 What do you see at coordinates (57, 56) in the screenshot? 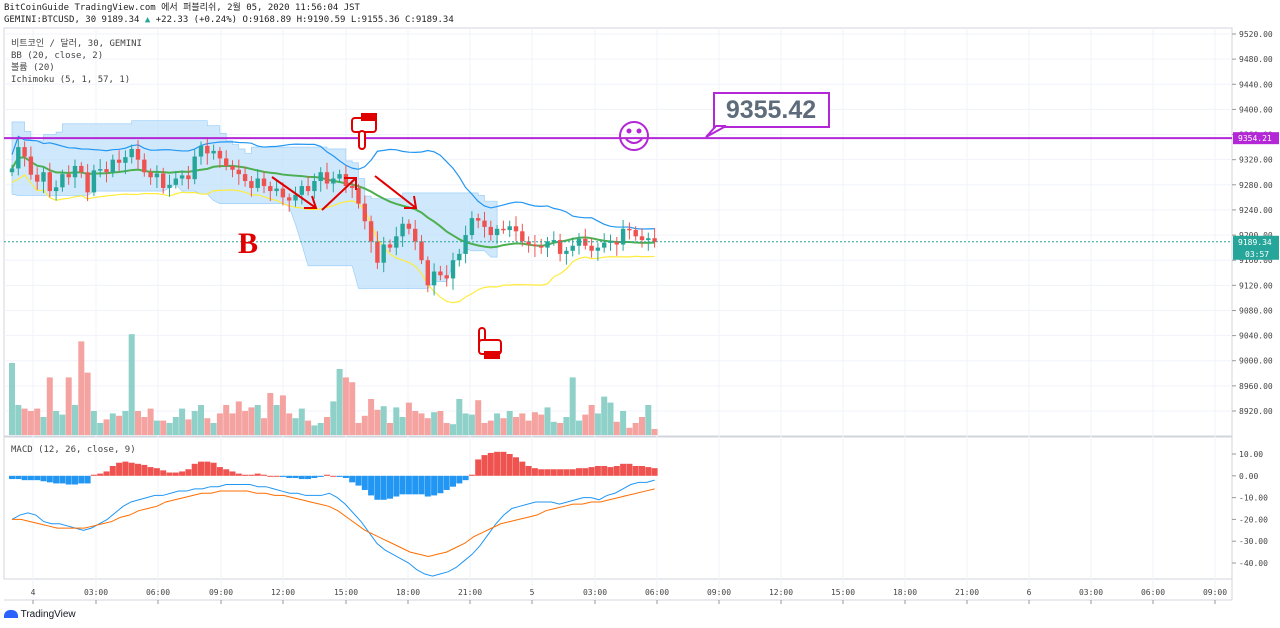
I see `legend-bb: BB (20, close, 2)` at bounding box center [57, 56].